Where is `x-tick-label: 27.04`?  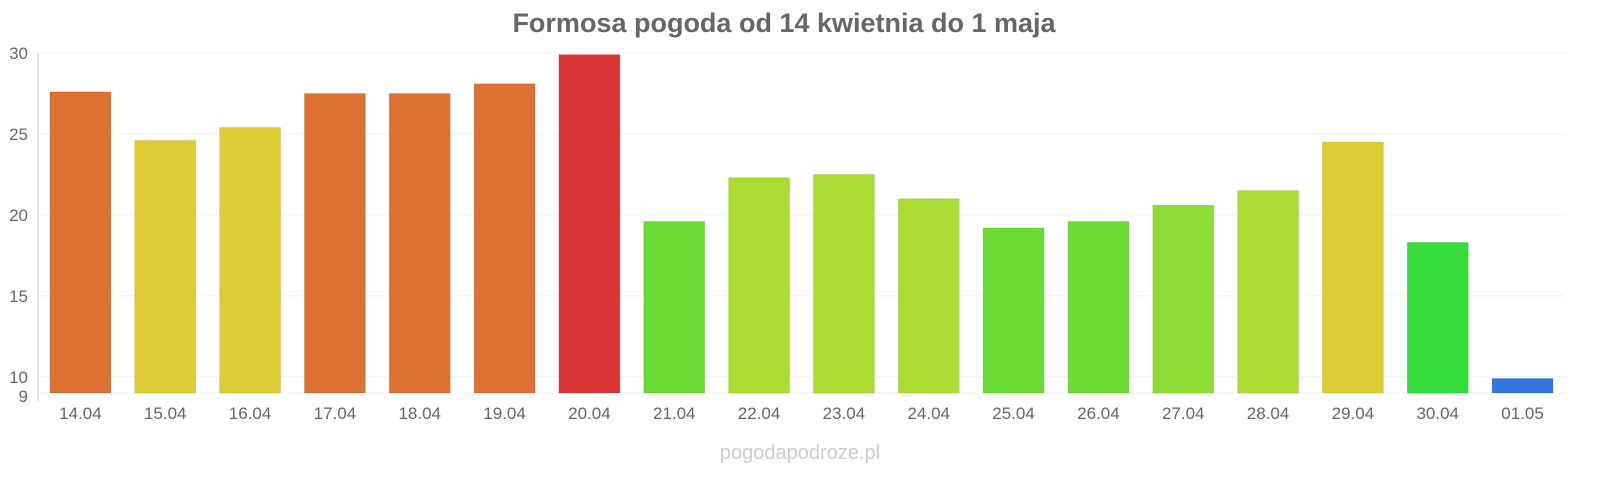 x-tick-label: 27.04 is located at coordinates (1183, 413).